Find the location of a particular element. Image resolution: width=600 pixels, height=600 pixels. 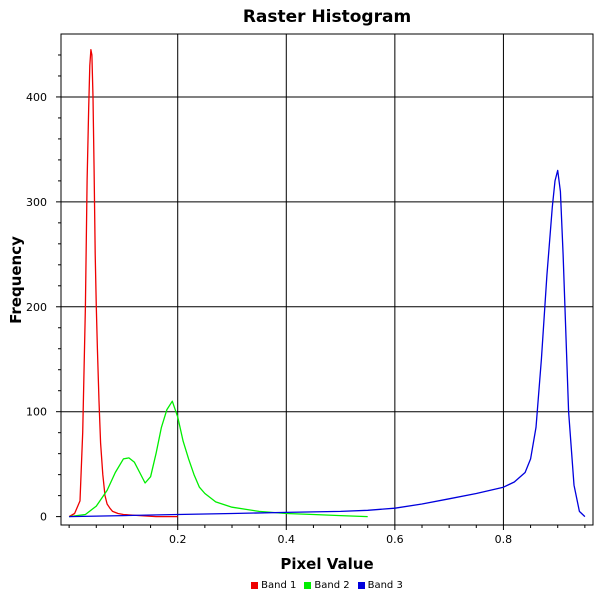

legend-label: Band 2 is located at coordinates (332, 585).